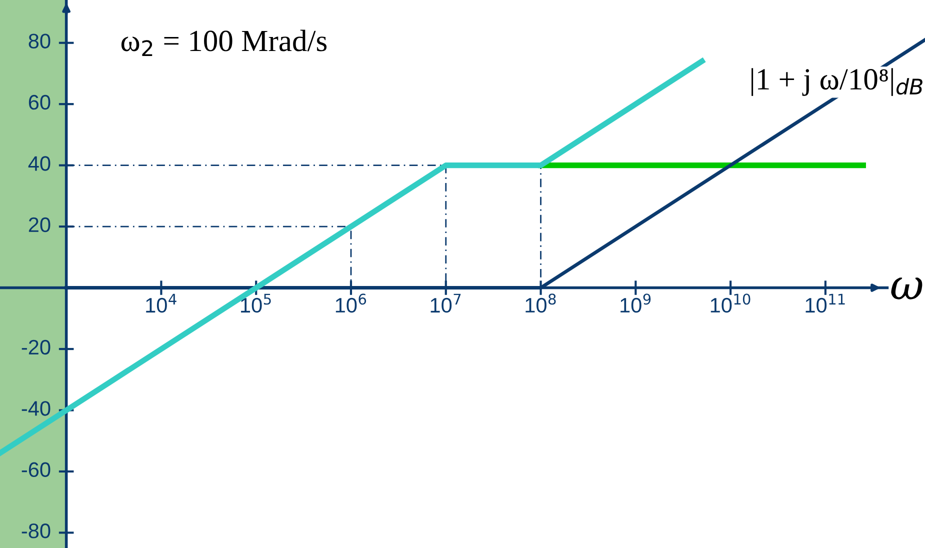  What do you see at coordinates (445, 303) in the screenshot?
I see `x-tick-label: 10$^{7}$` at bounding box center [445, 303].